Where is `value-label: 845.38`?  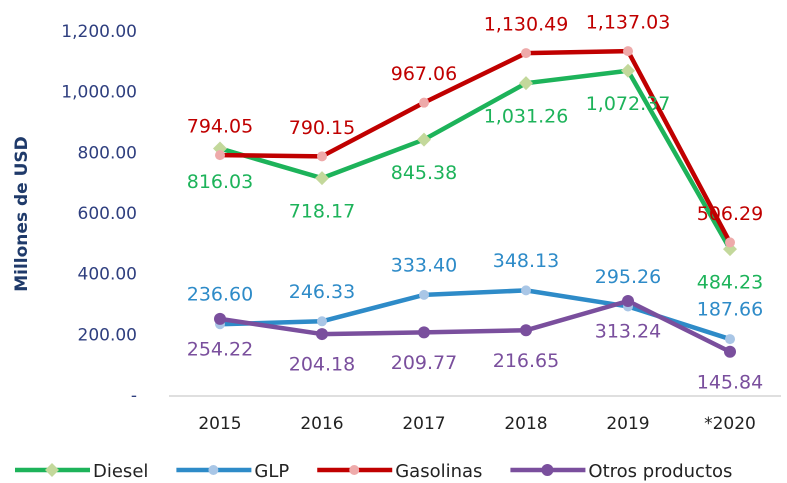 value-label: 845.38 is located at coordinates (424, 173).